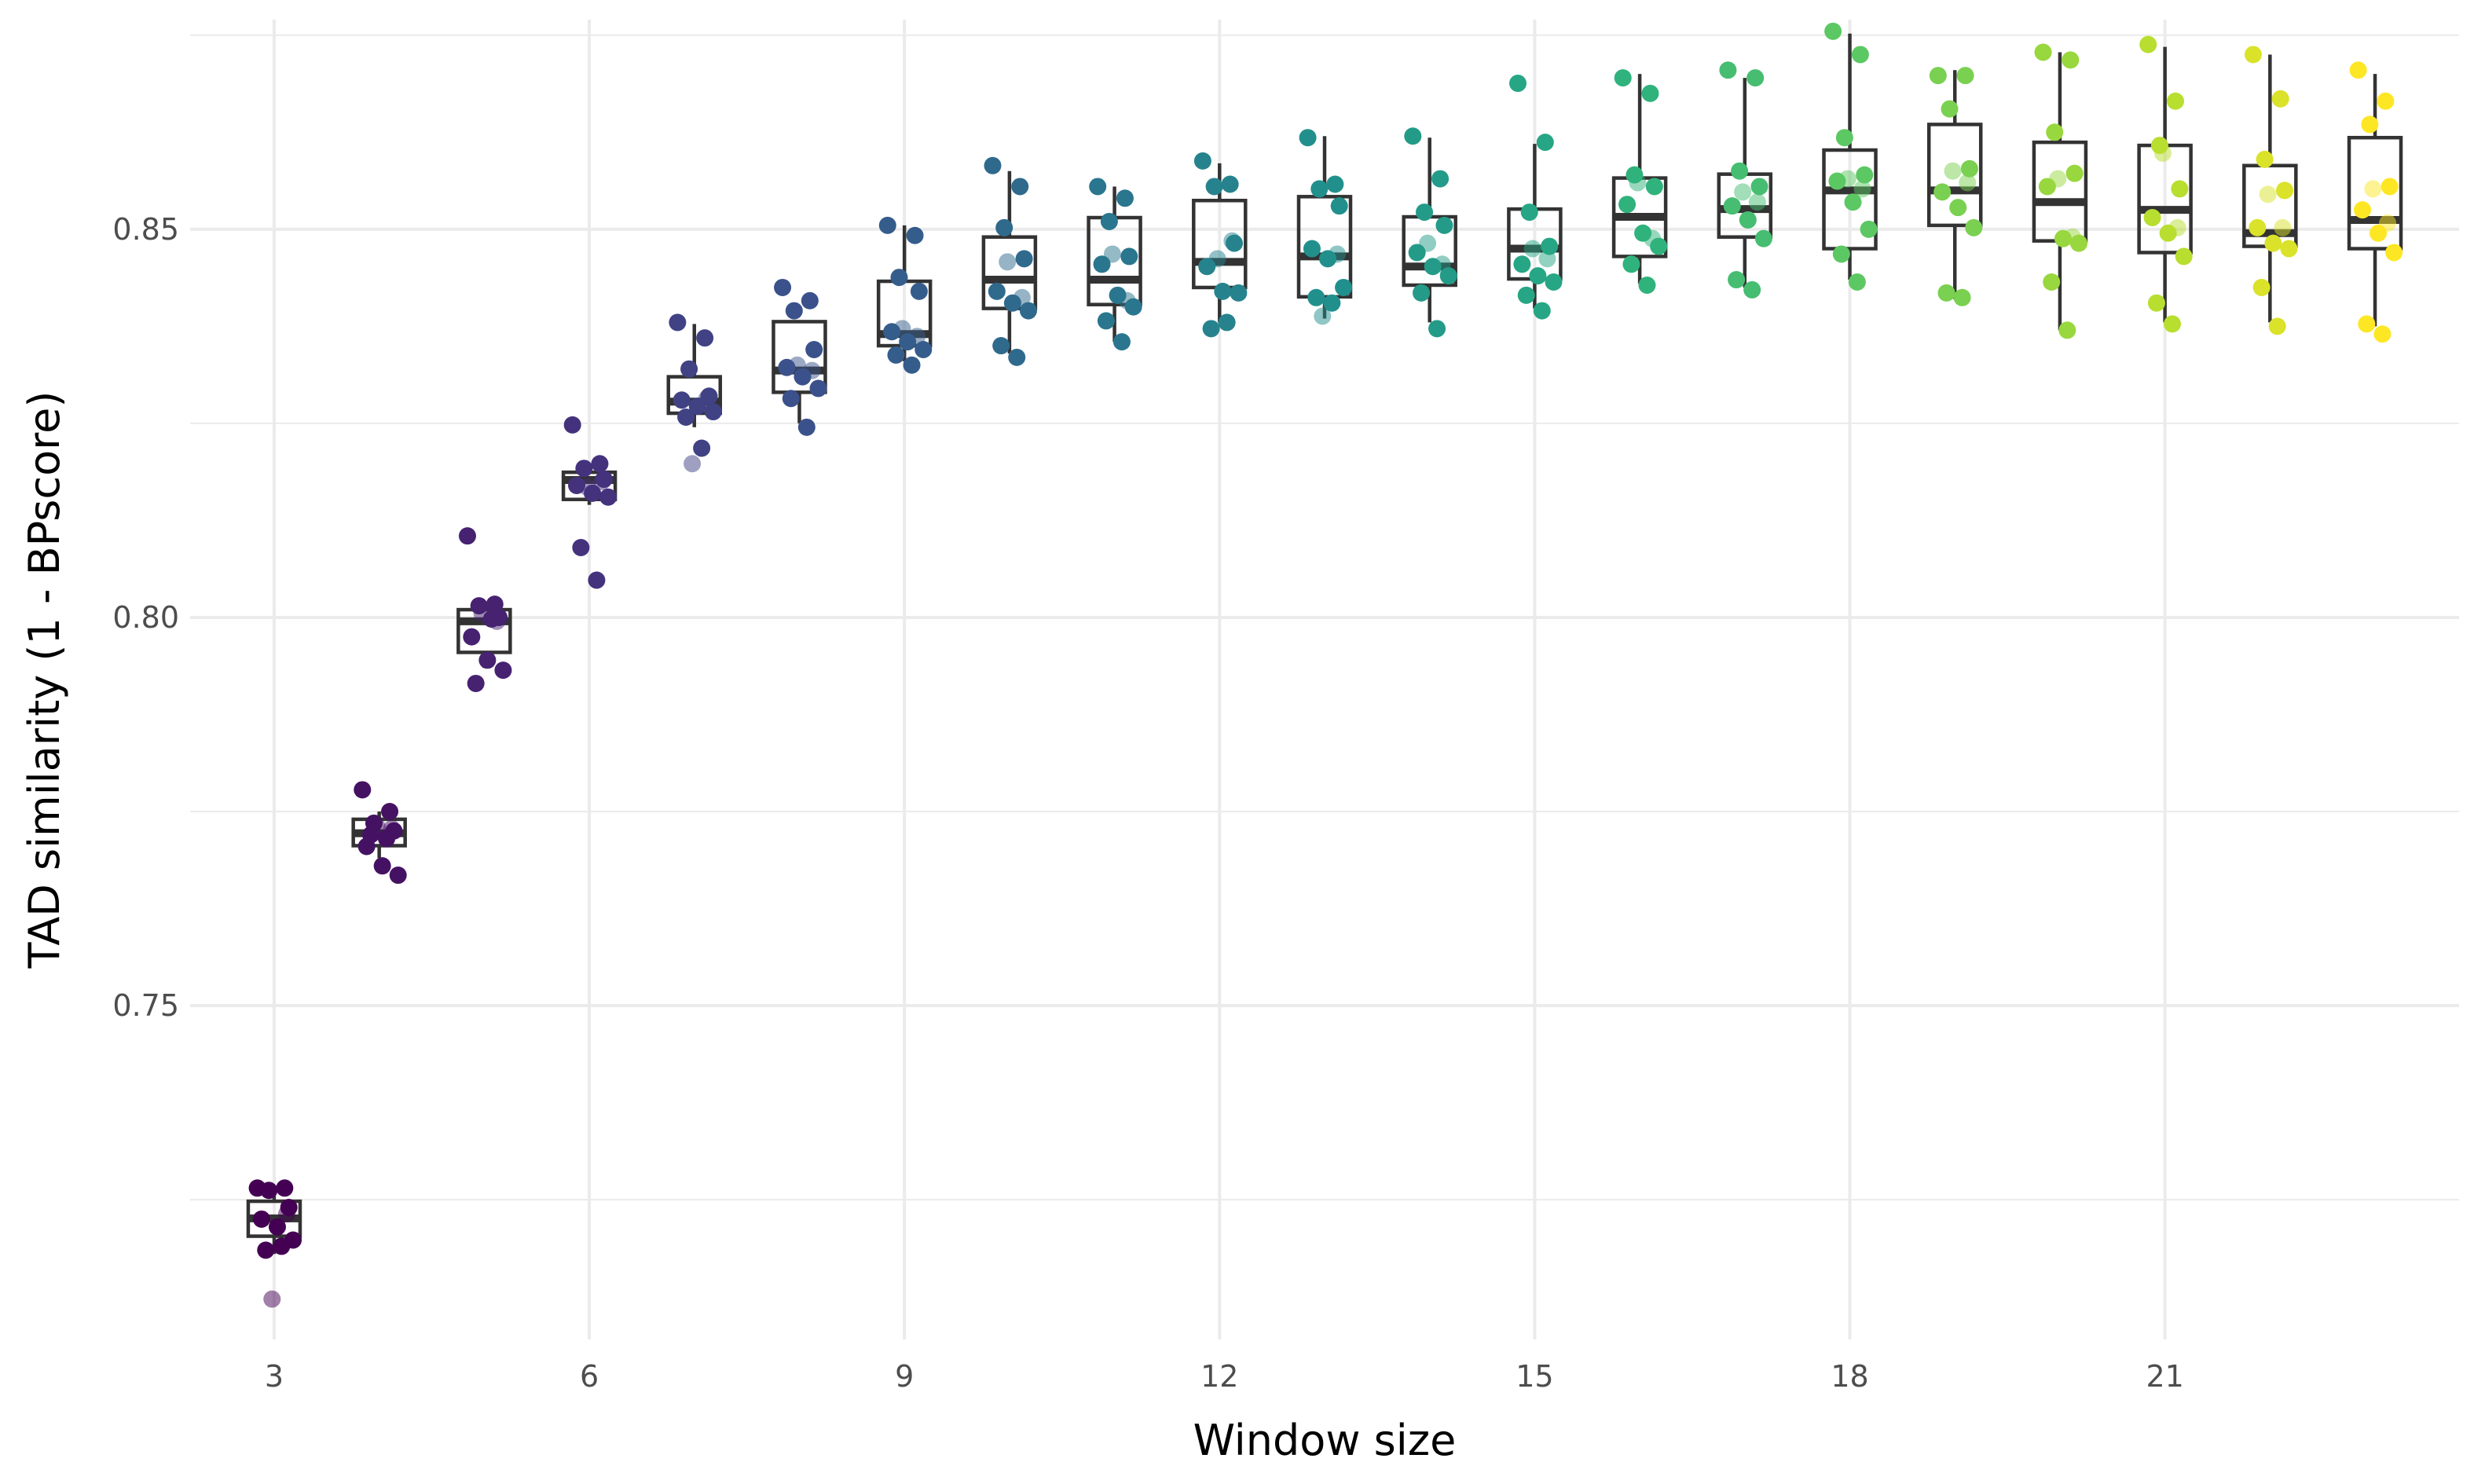  I want to click on x-tick-label: 12, so click(1219, 1376).